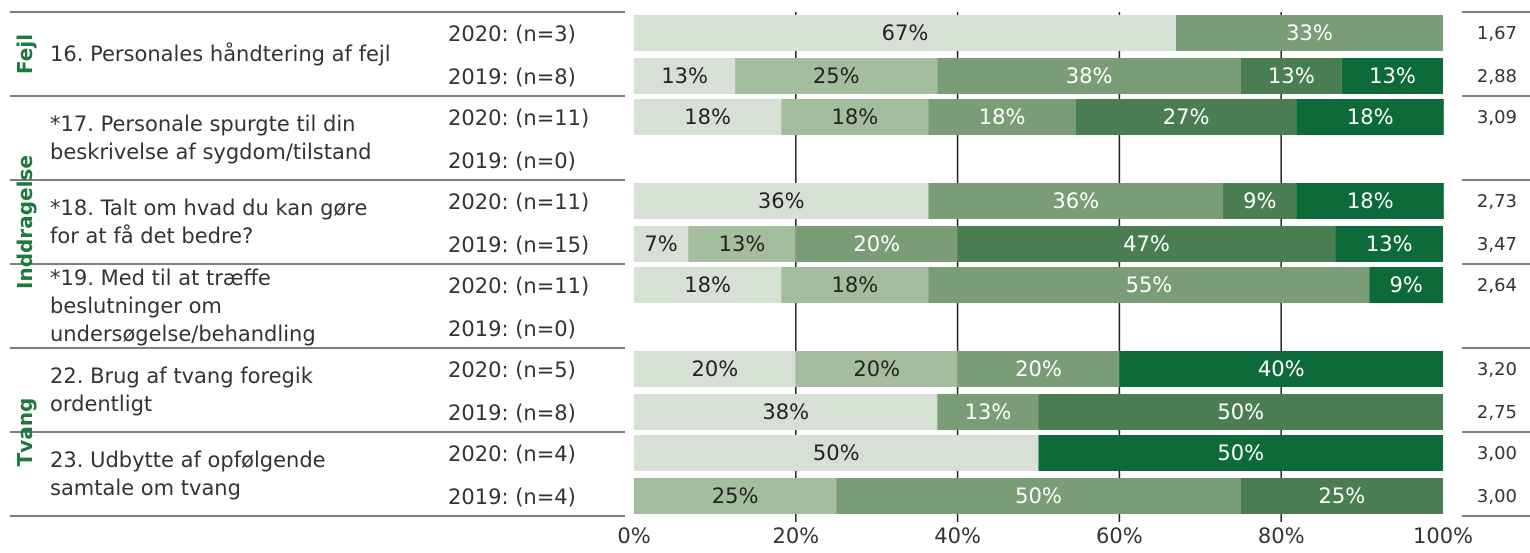 The height and width of the screenshot is (553, 1530). Describe the element at coordinates (512, 370) in the screenshot. I see `n-label: 2020: (n=5)` at that location.